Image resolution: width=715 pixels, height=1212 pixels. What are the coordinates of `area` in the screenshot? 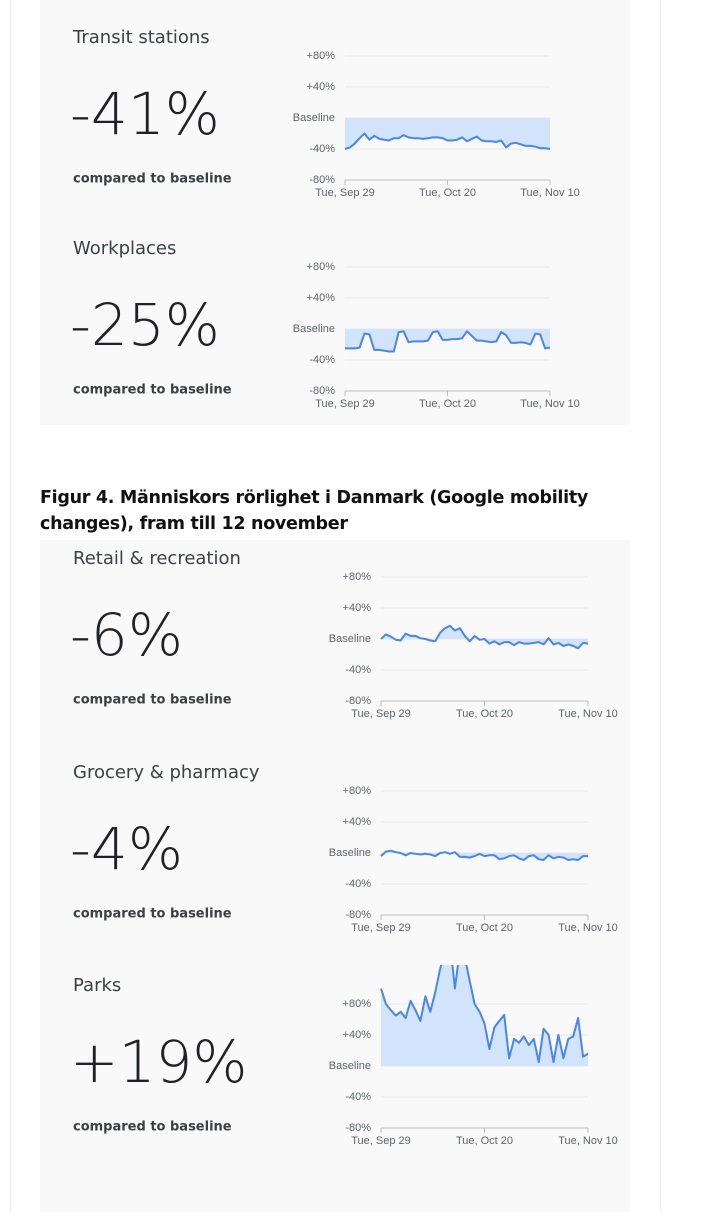 It's located at (484, 1015).